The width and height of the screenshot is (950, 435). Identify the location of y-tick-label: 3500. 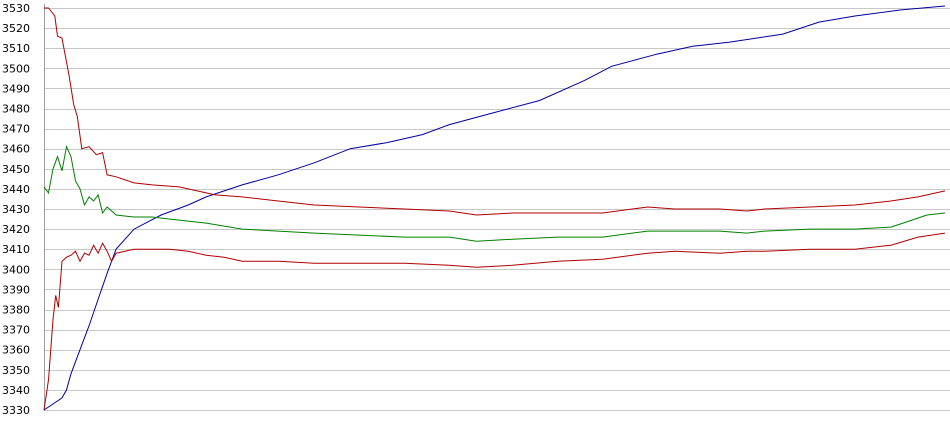
(16, 68).